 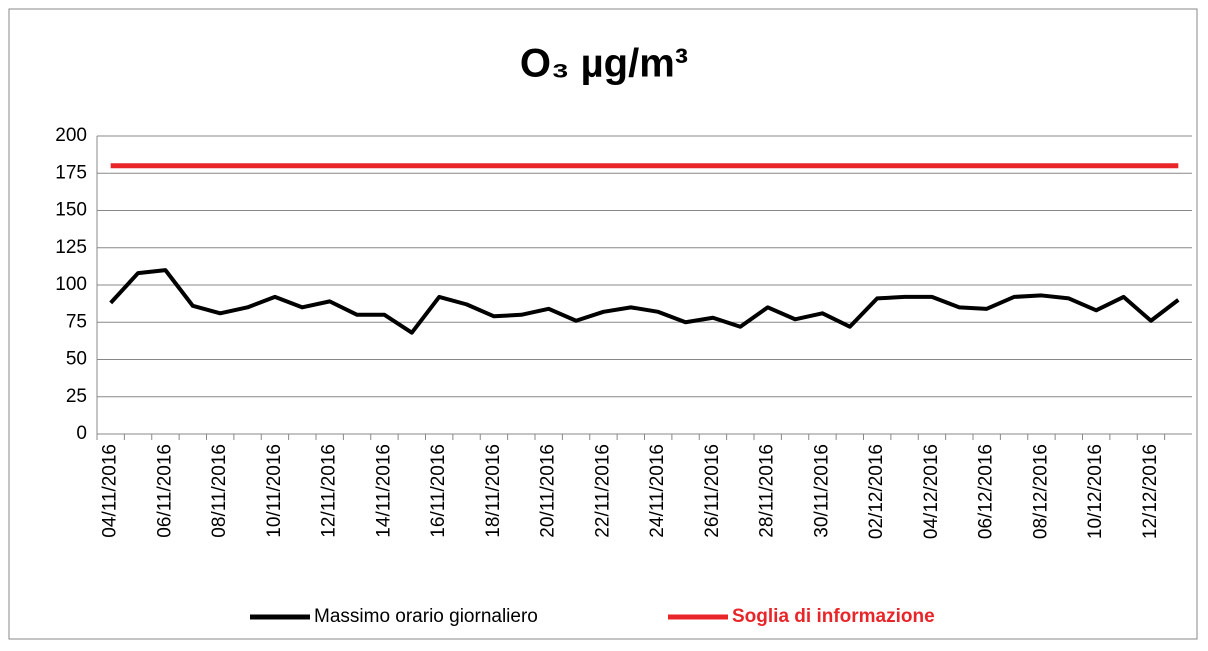 I want to click on x-tick-label: 04/12/2016, so click(x=931, y=491).